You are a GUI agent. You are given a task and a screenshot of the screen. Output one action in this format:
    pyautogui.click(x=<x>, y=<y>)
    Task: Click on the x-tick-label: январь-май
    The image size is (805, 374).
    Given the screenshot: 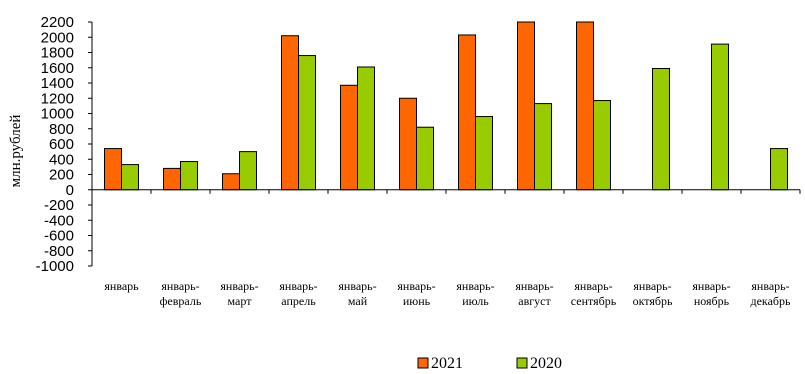 What is the action you would take?
    pyautogui.click(x=357, y=293)
    